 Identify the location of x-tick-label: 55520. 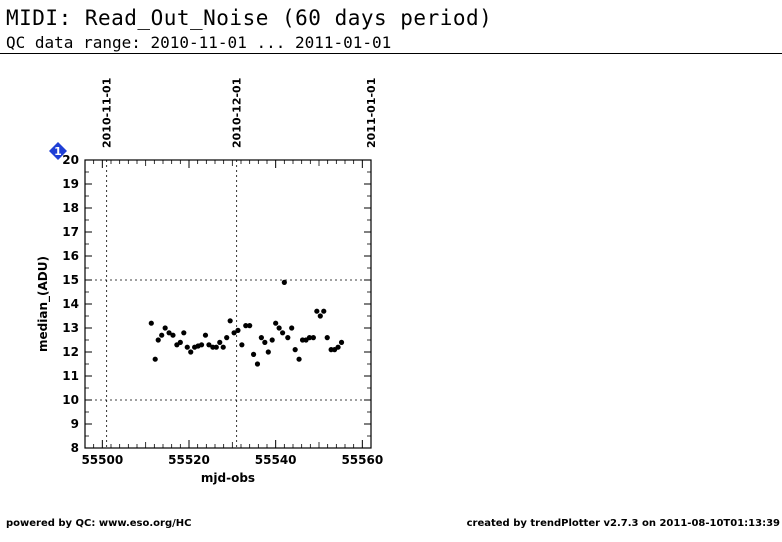
(189, 460).